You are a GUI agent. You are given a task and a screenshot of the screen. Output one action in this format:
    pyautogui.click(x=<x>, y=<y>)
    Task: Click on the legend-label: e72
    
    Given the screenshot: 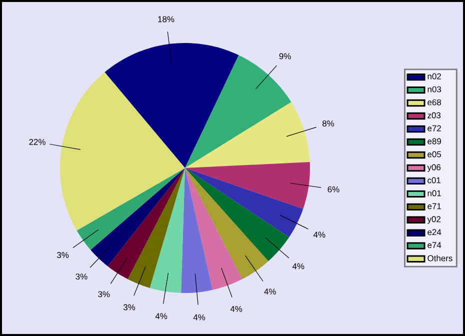 What is the action you would take?
    pyautogui.click(x=434, y=128)
    